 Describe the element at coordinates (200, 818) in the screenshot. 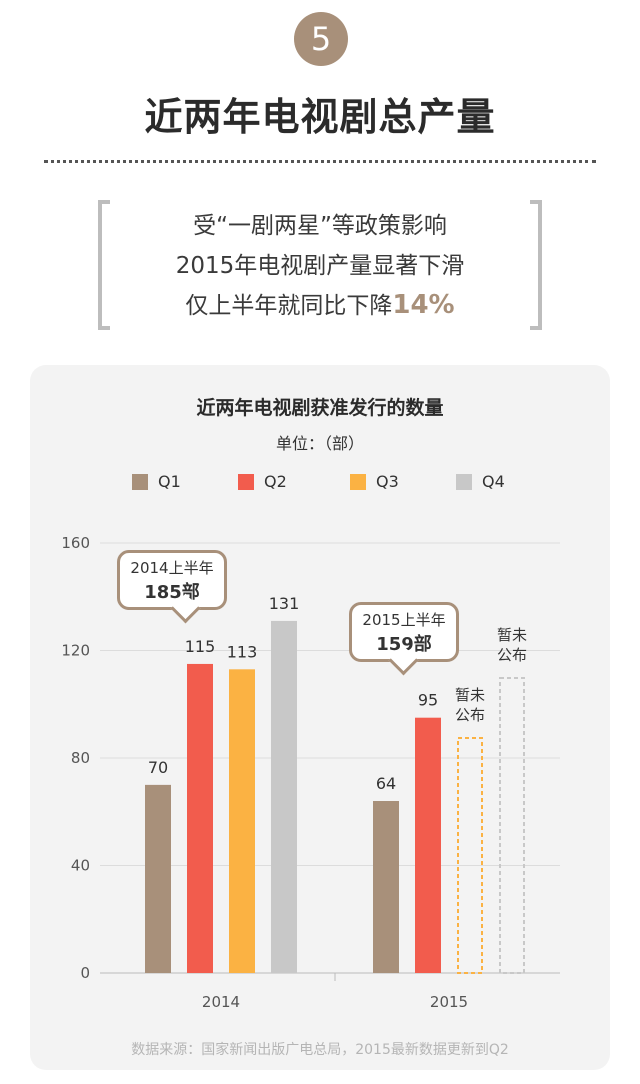

I see `bar-2014-q2` at that location.